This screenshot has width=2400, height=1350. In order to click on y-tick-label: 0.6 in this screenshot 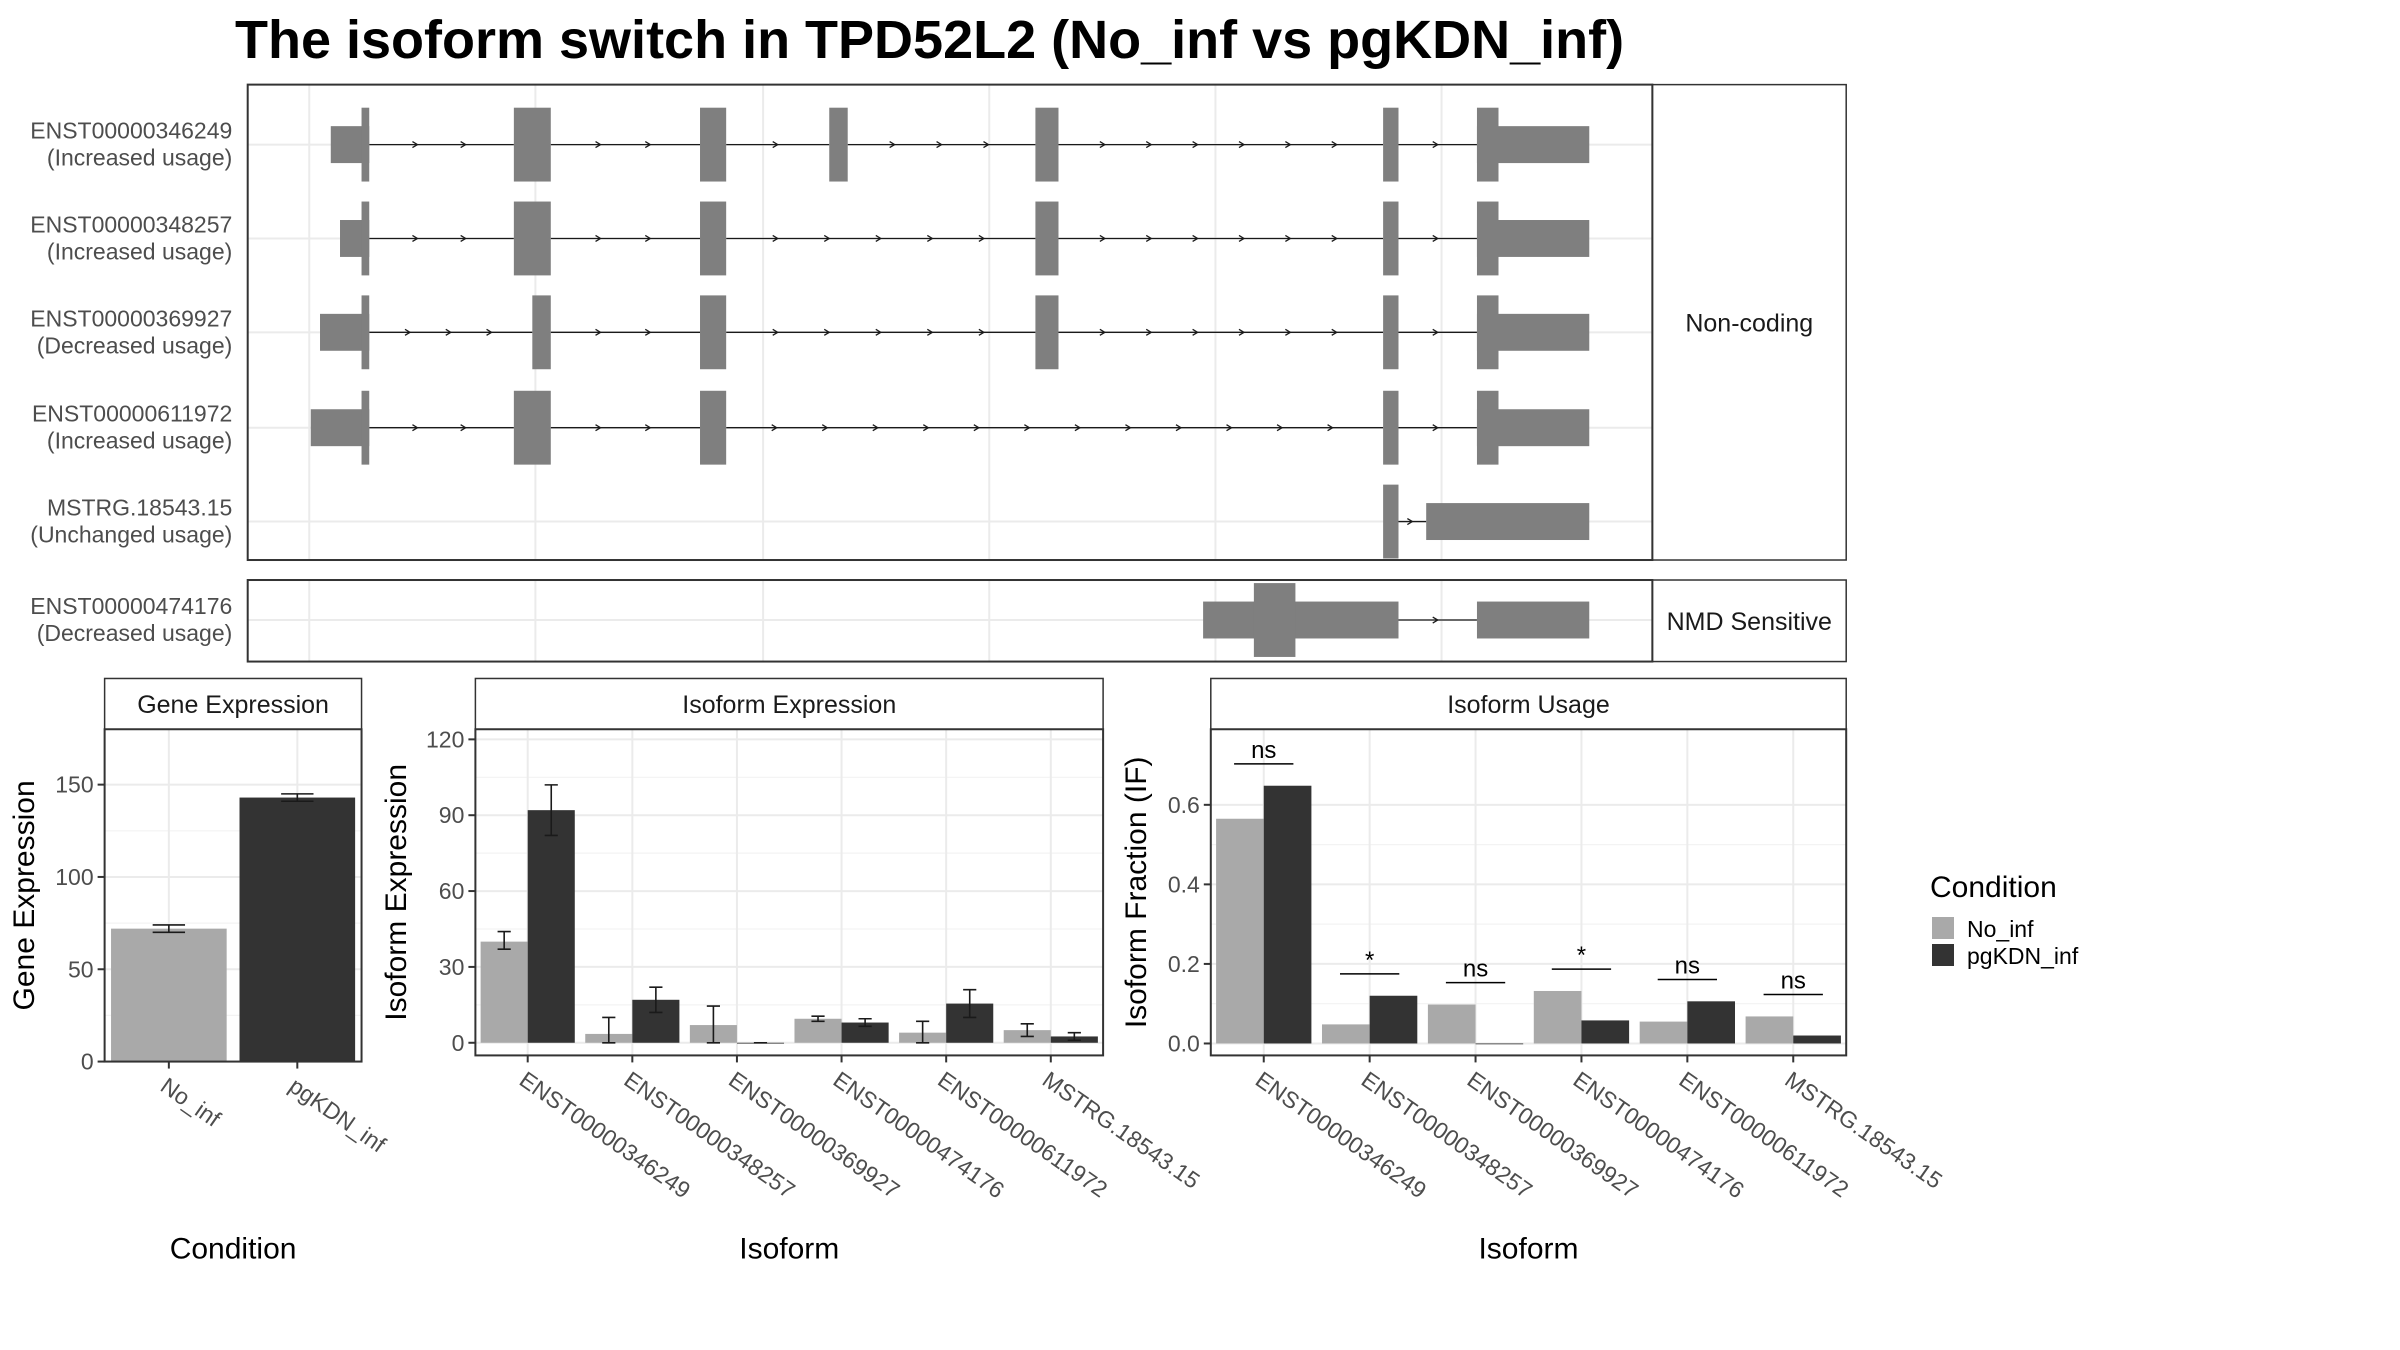, I will do `click(1184, 805)`.